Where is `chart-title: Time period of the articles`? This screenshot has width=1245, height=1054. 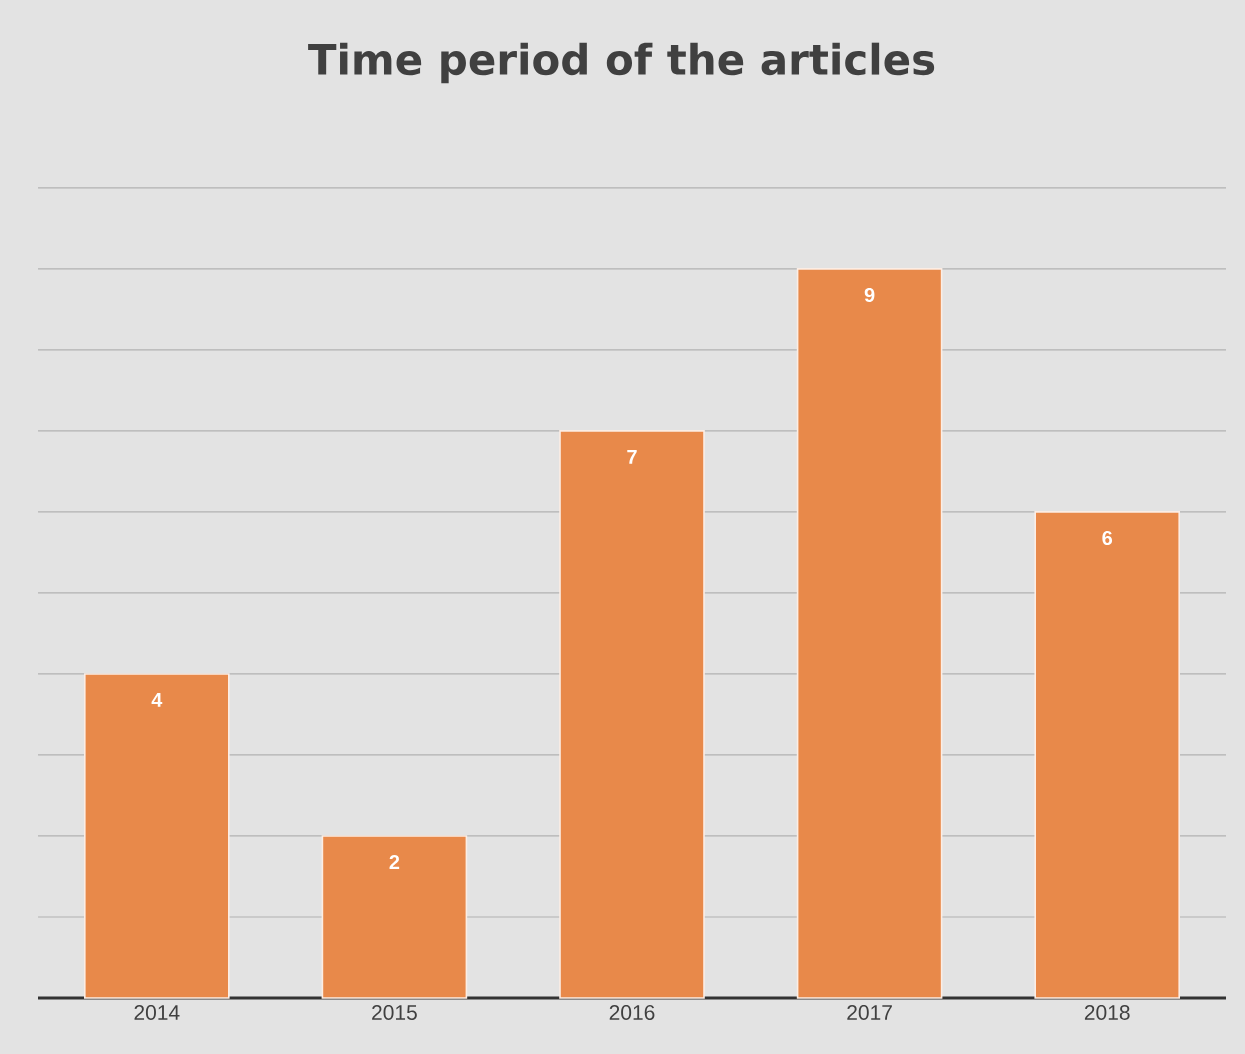 chart-title: Time period of the articles is located at coordinates (621, 63).